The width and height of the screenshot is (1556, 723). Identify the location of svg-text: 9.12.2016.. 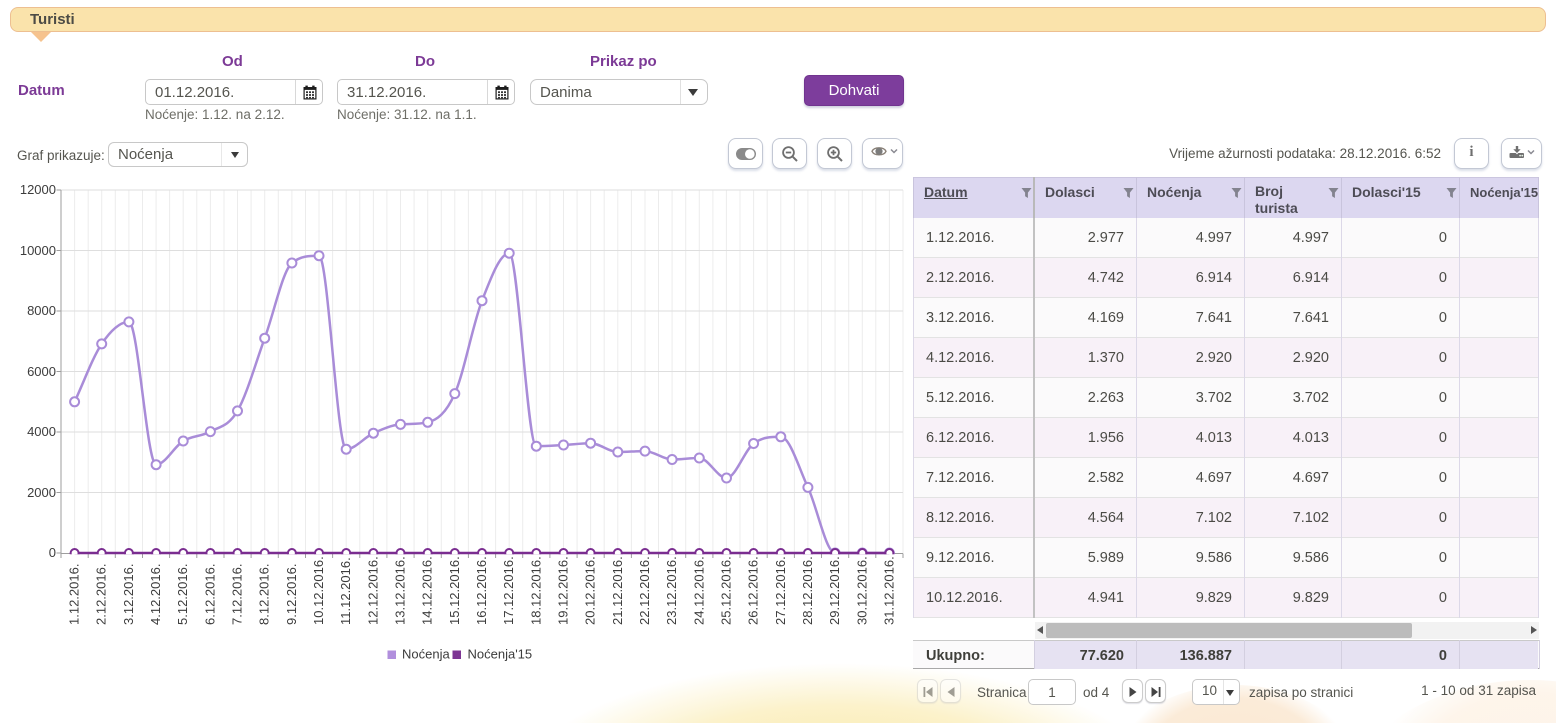
(291, 594).